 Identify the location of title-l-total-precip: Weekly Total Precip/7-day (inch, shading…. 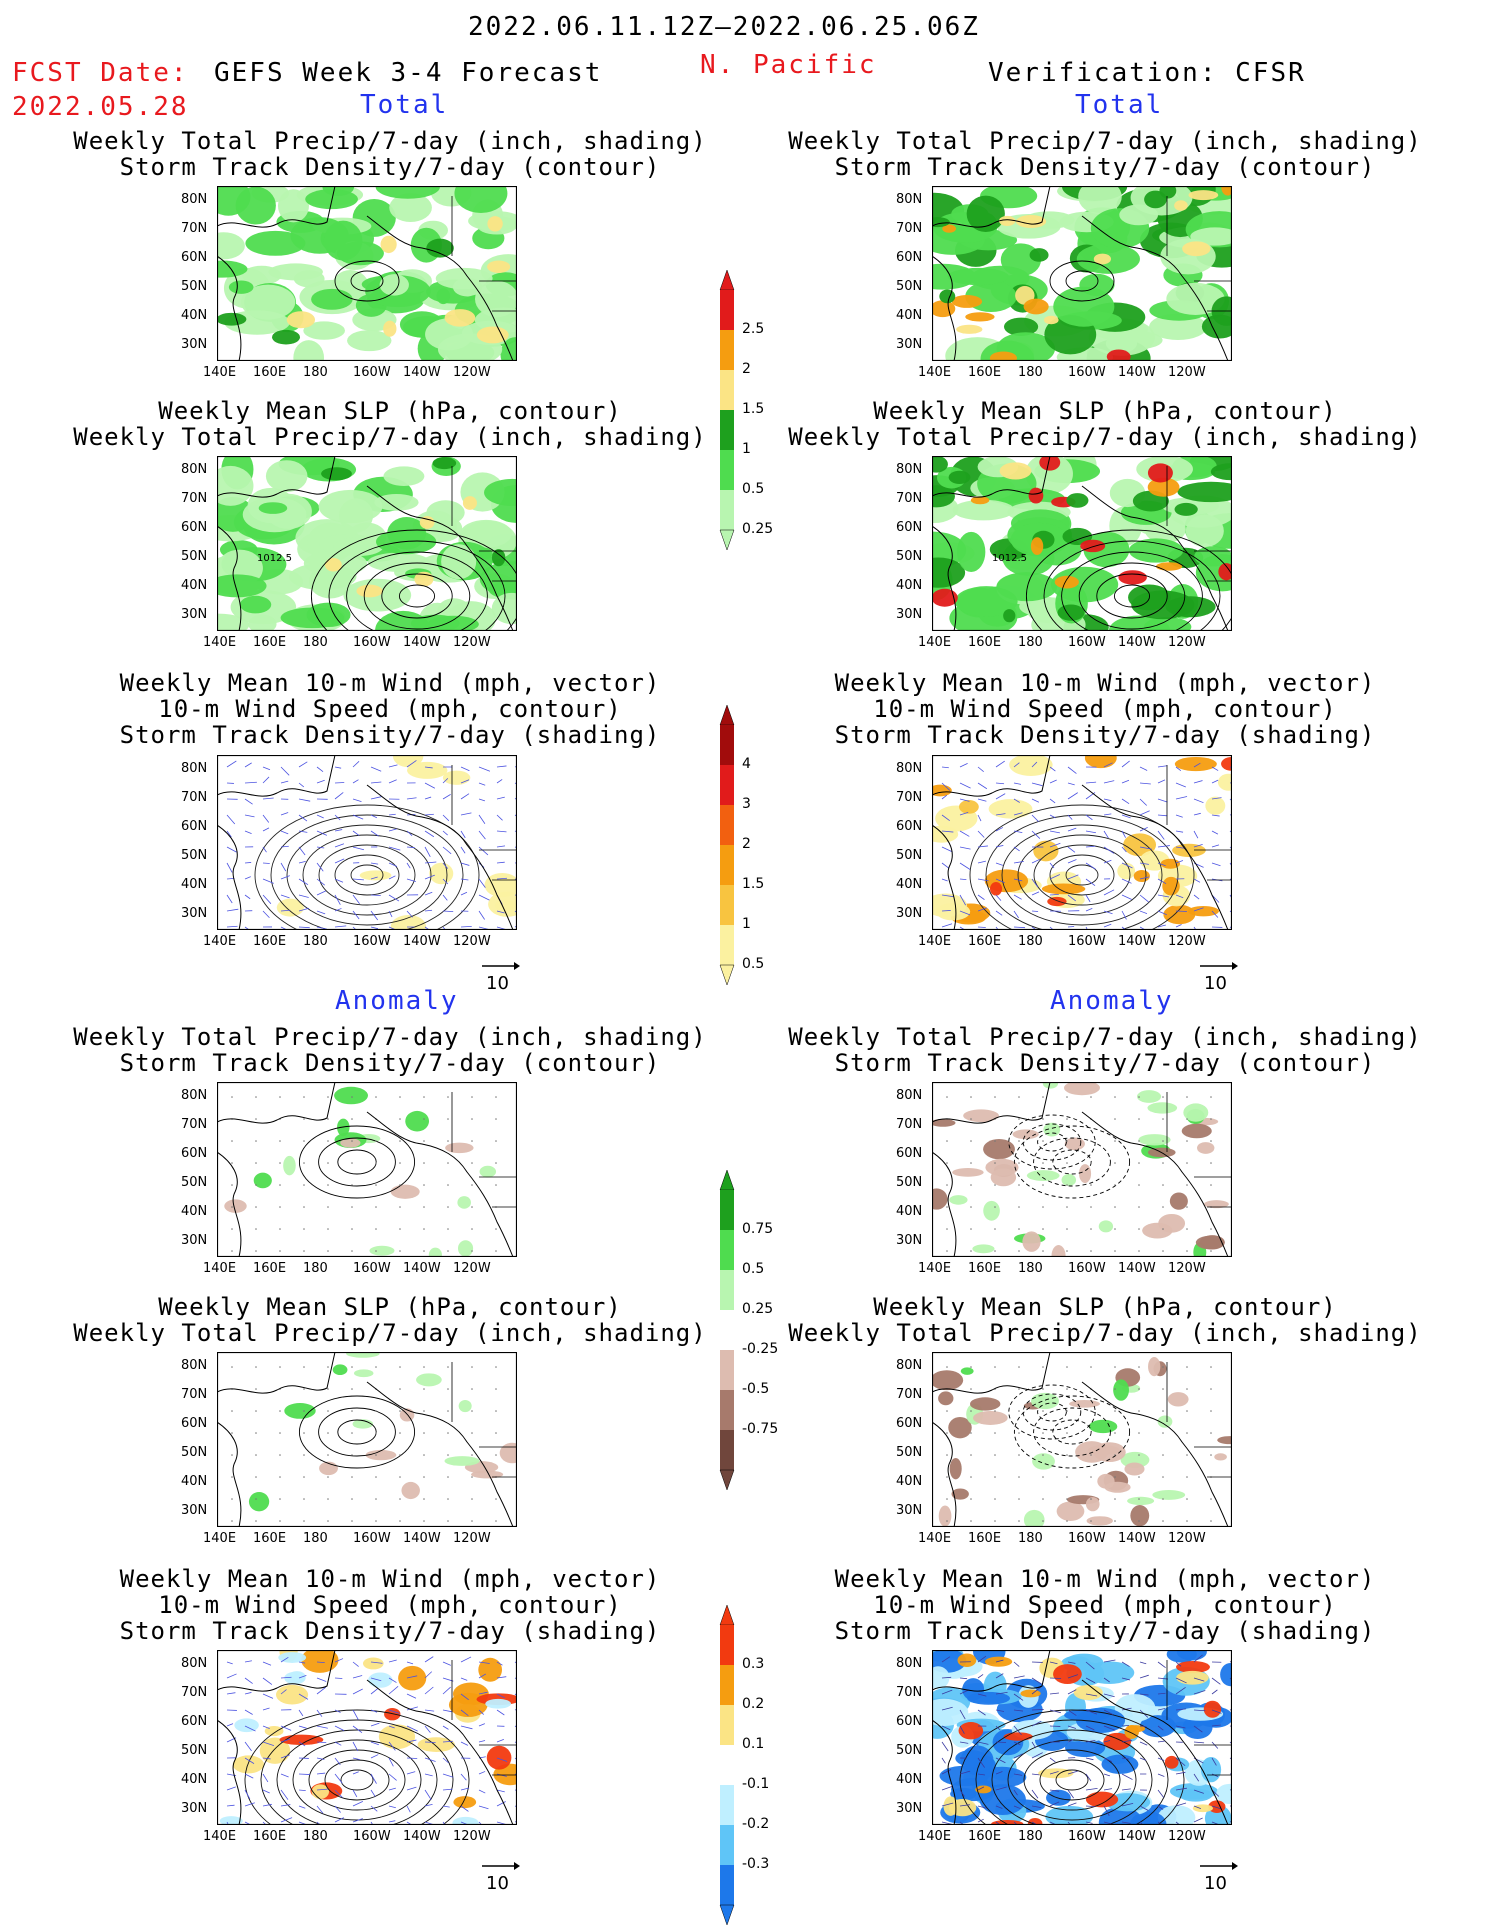
(390, 154).